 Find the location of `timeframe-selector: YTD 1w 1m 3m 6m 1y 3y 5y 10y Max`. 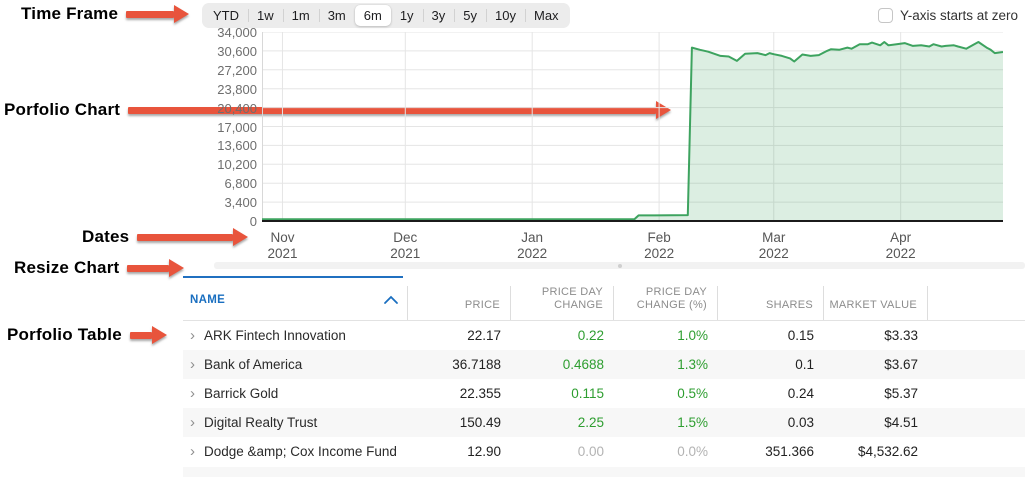

timeframe-selector: YTD 1w 1m 3m 6m 1y 3y 5y 10y Max is located at coordinates (386, 15).